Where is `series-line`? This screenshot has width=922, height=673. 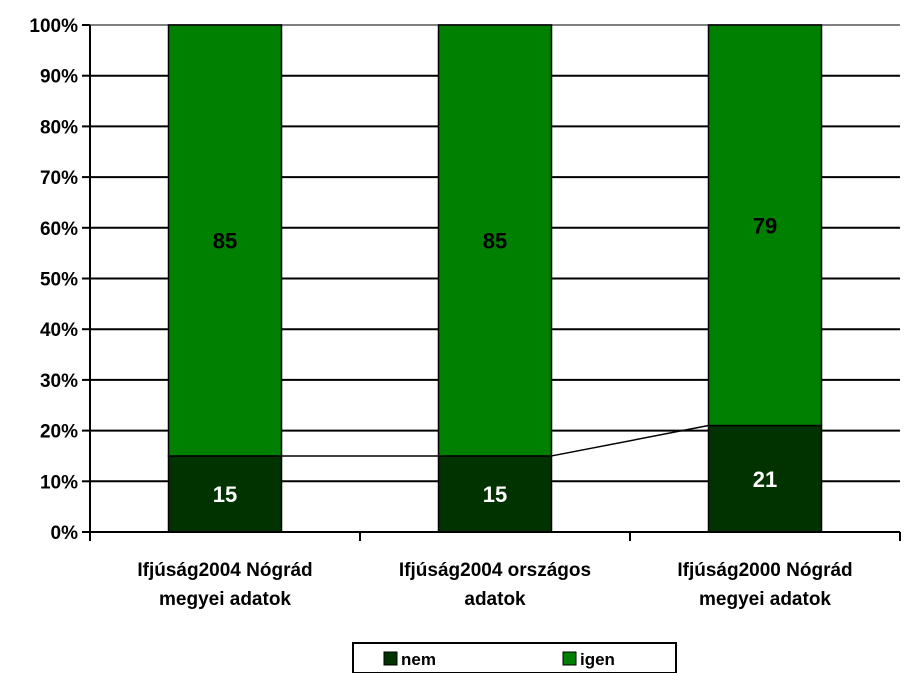
series-line is located at coordinates (630, 440).